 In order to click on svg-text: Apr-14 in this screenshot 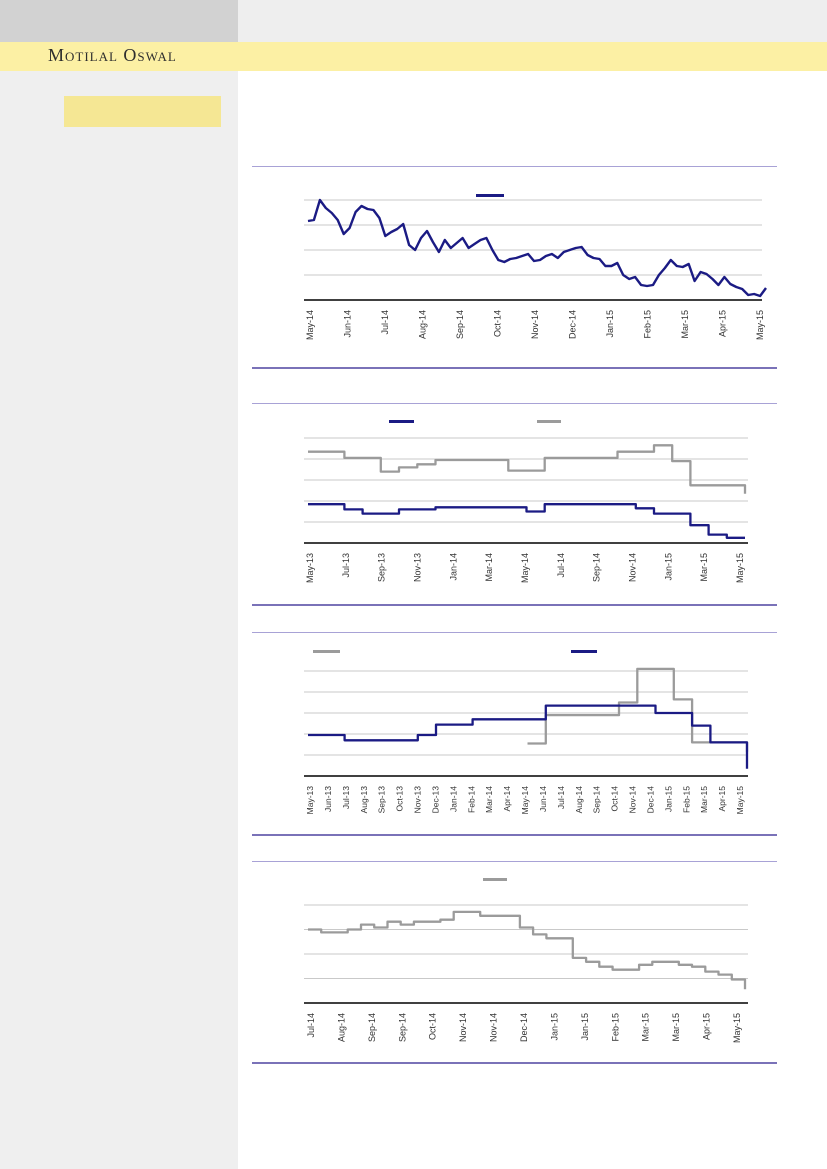, I will do `click(507, 799)`.